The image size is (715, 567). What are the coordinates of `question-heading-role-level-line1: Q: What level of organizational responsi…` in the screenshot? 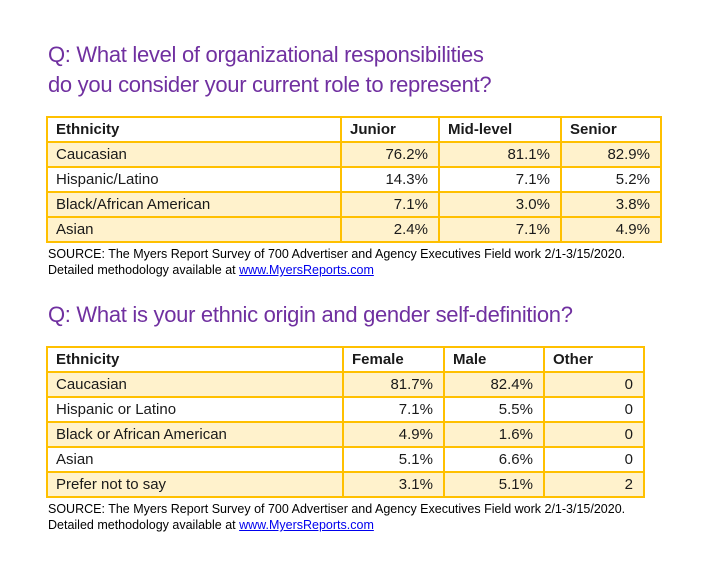 It's located at (266, 54).